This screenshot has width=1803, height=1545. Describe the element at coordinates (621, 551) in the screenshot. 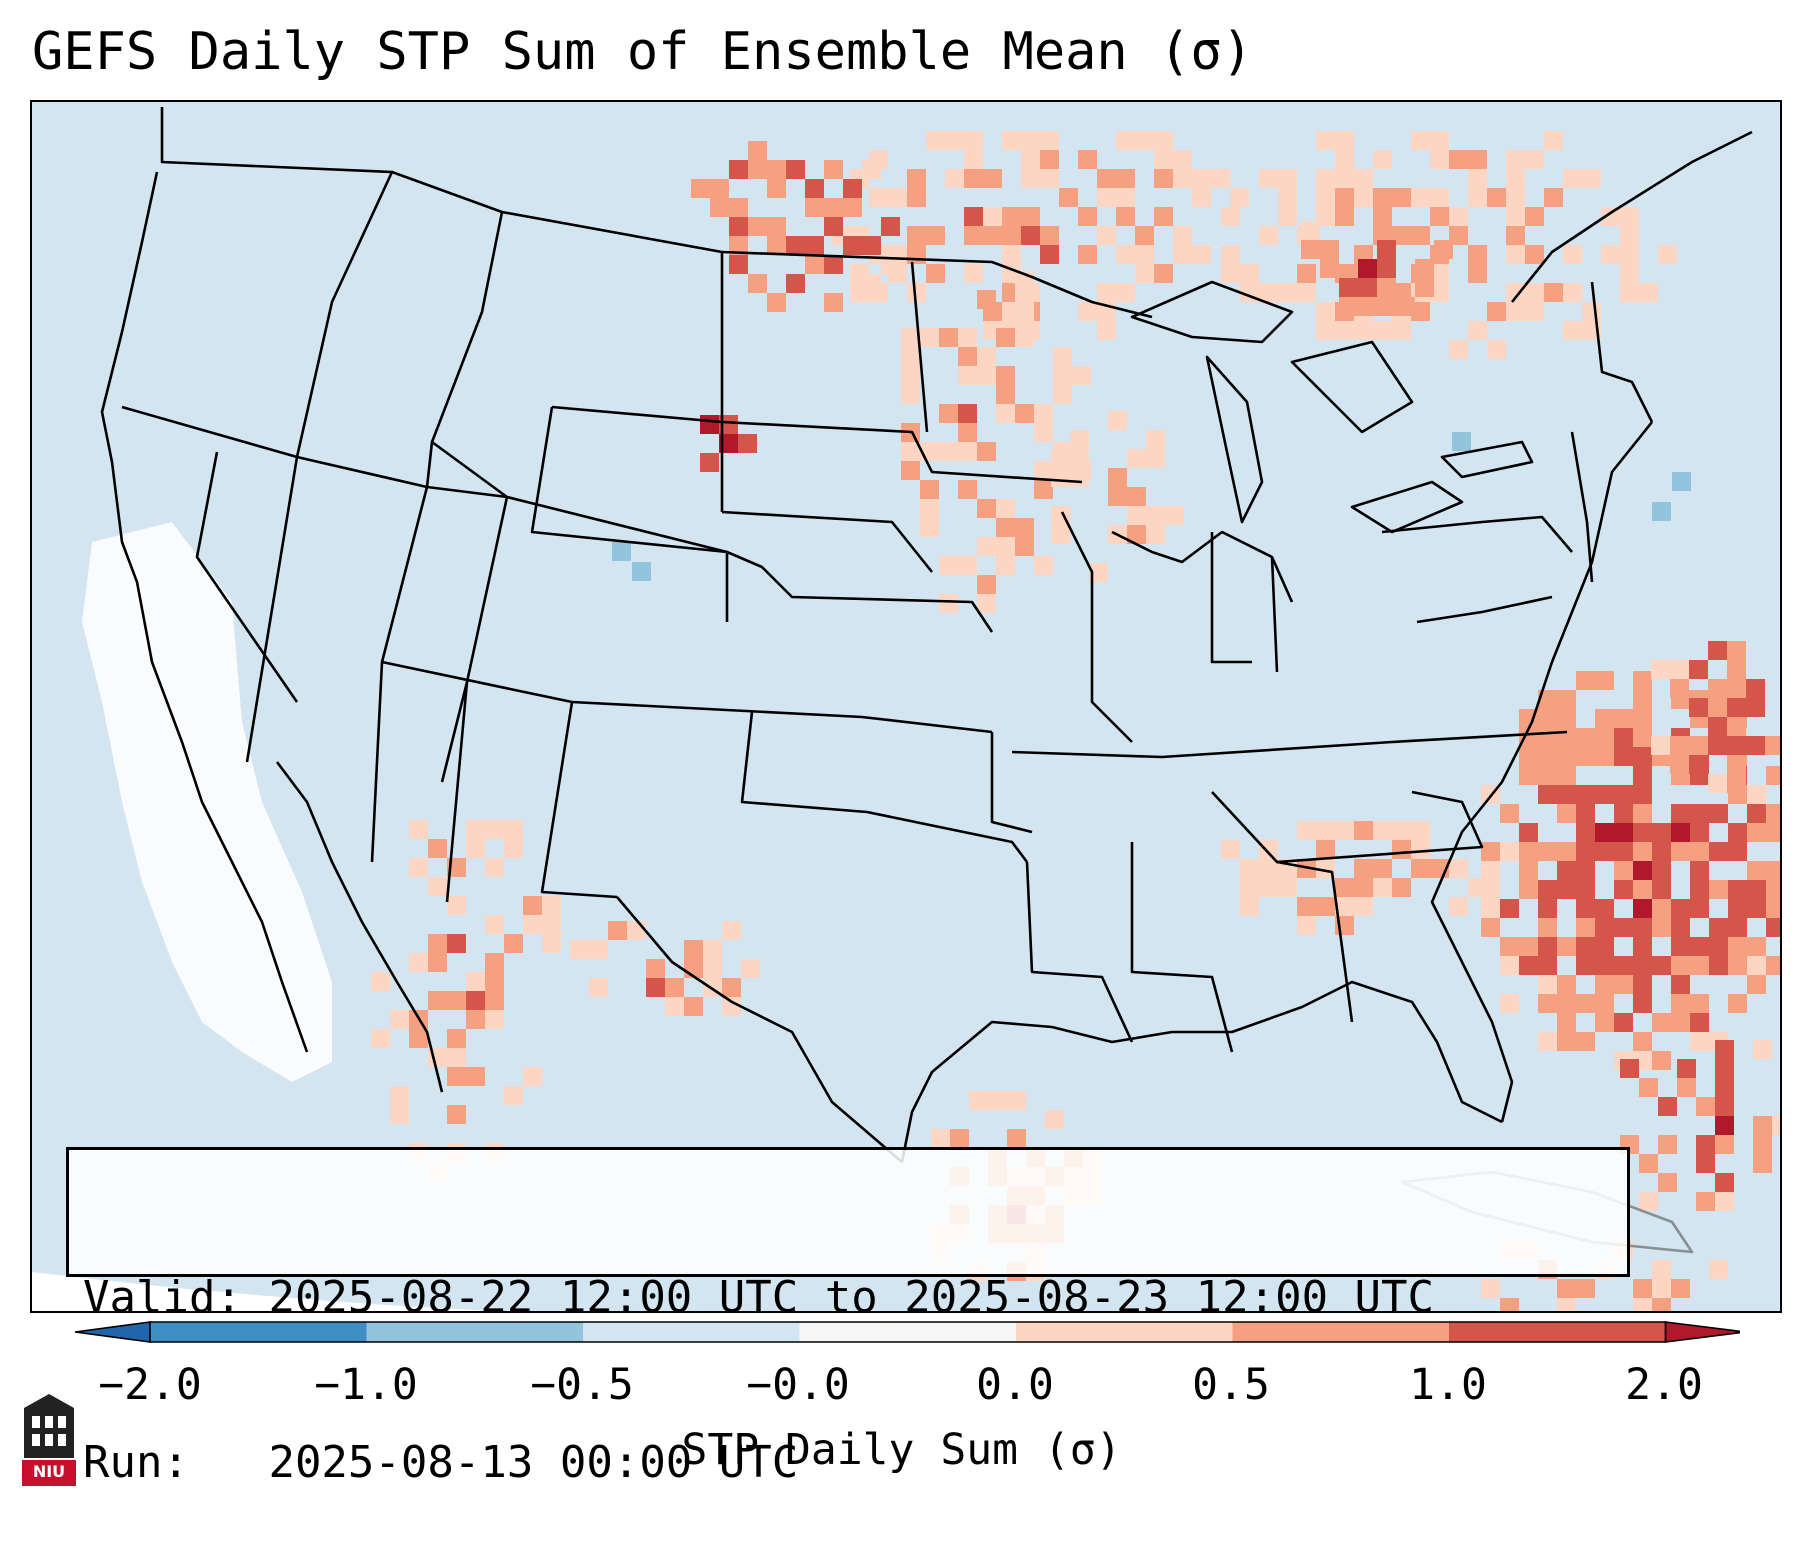

I see `stp-cell-negative` at that location.